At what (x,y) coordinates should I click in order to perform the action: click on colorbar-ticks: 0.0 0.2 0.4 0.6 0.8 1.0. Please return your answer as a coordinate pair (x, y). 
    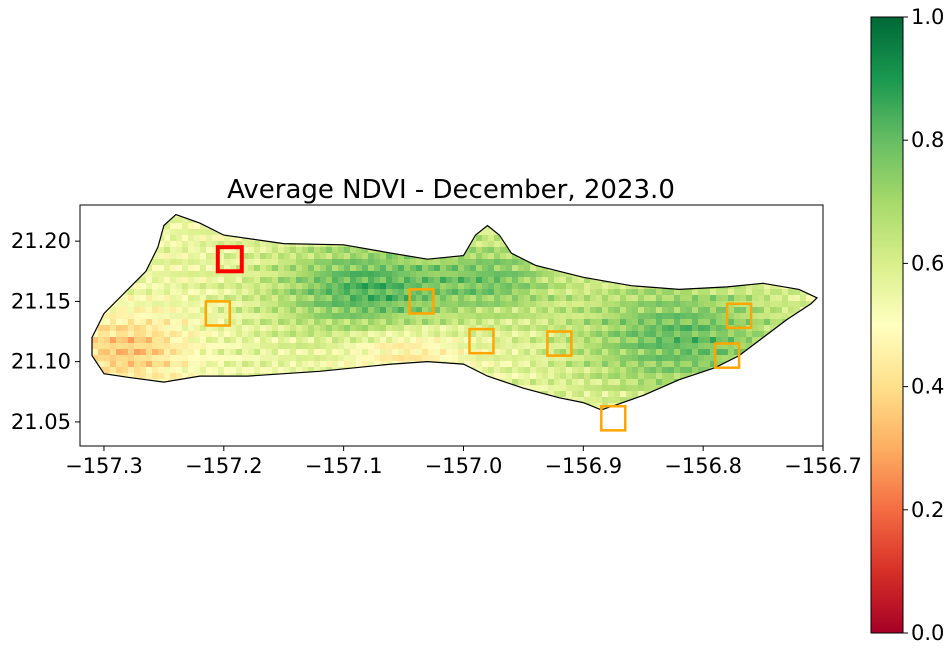
    Looking at the image, I should click on (923, 325).